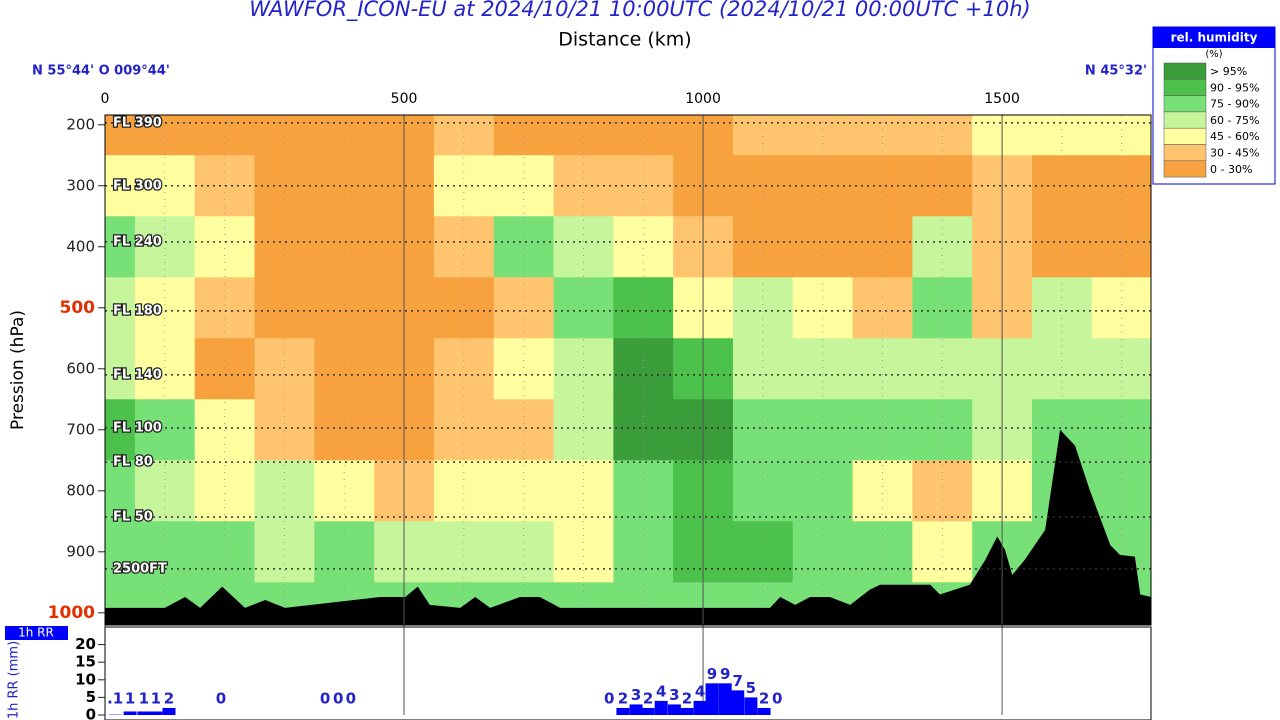  What do you see at coordinates (133, 517) in the screenshot?
I see `flight-level-label: FL 50` at bounding box center [133, 517].